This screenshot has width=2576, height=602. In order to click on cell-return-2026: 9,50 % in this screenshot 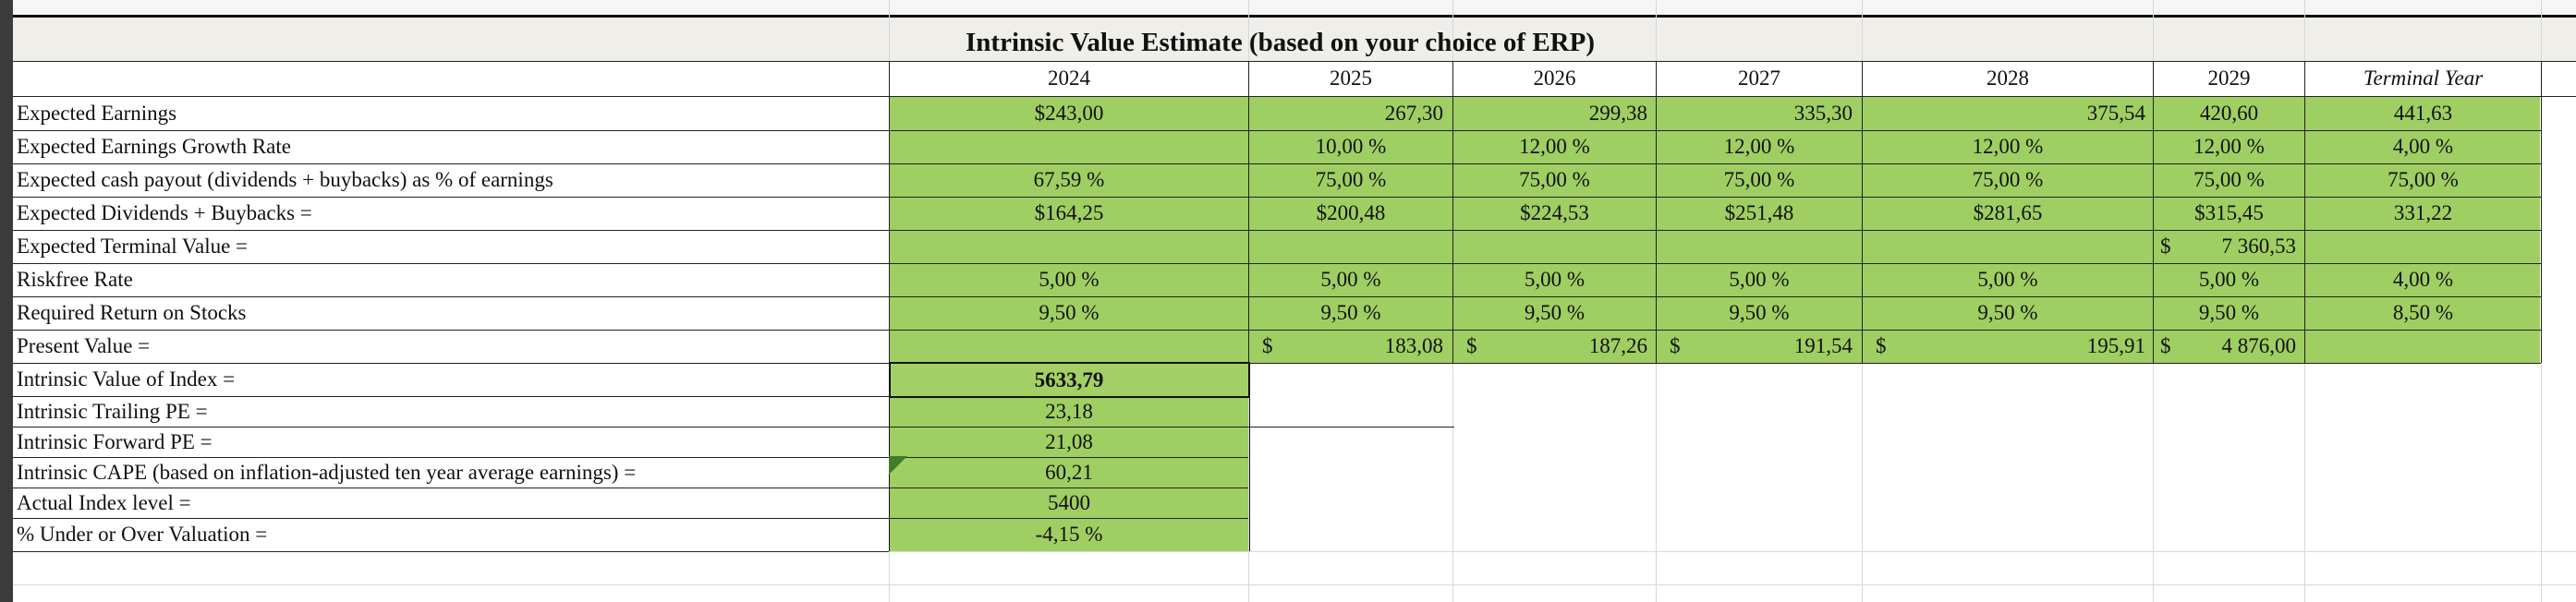, I will do `click(1555, 312)`.